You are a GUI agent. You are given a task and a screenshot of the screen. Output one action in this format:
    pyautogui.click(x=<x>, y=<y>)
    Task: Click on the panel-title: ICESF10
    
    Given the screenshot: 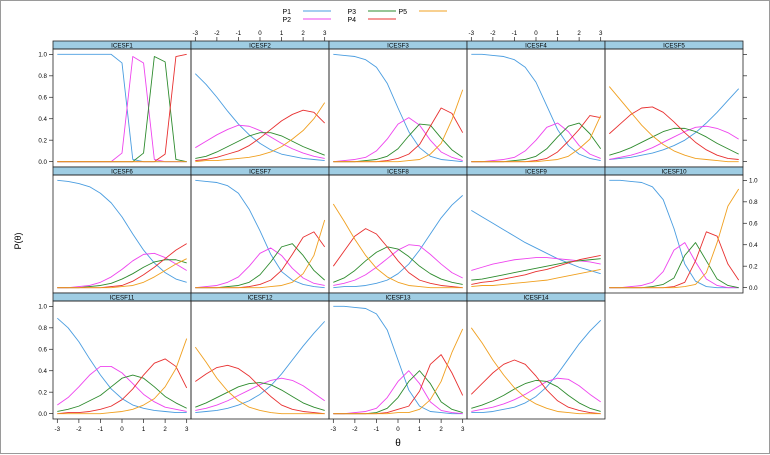 What is the action you would take?
    pyautogui.click(x=674, y=171)
    